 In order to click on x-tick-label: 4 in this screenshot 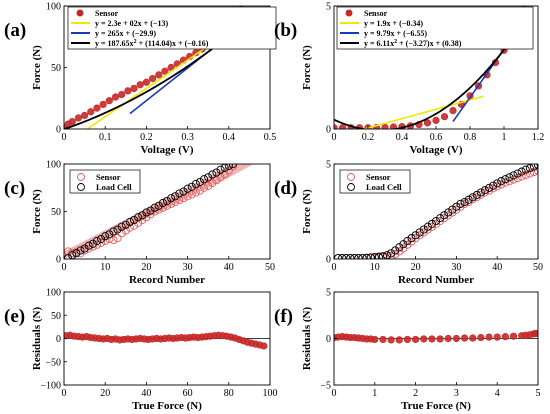, I will do `click(497, 393)`.